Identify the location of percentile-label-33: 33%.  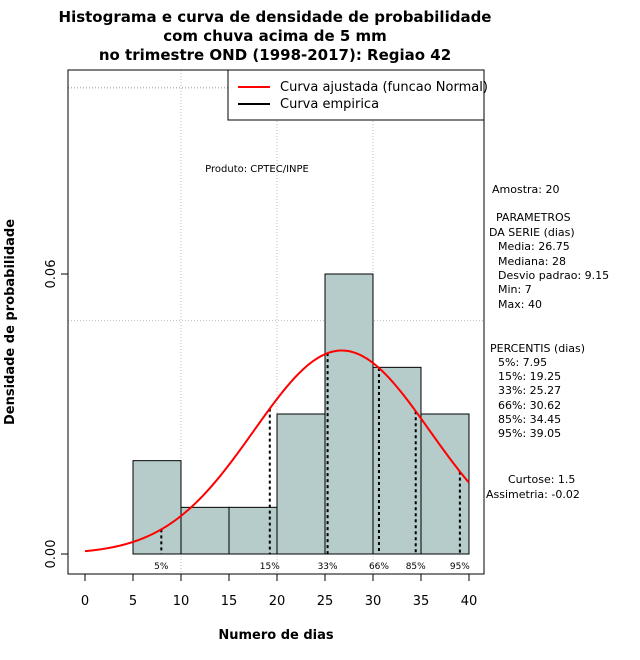
(328, 567).